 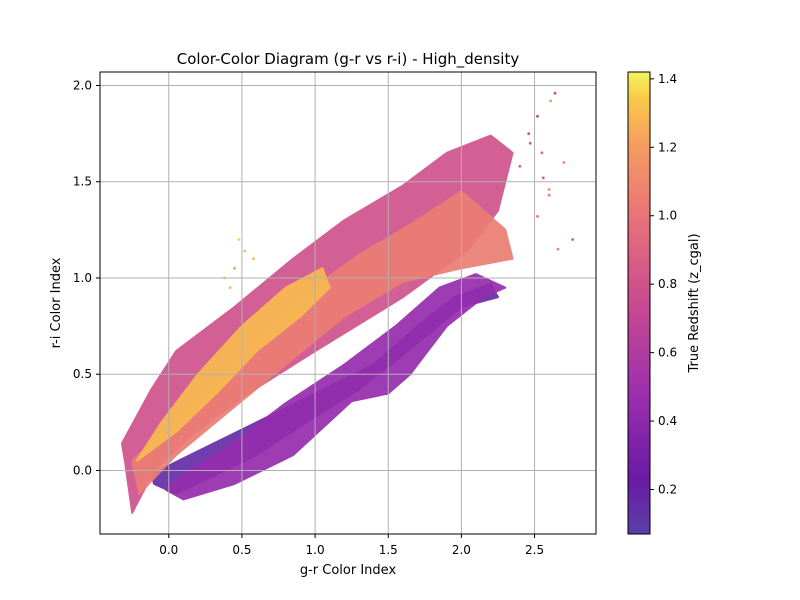 What do you see at coordinates (667, 490) in the screenshot?
I see `colorbar-tick-label: 0.2` at bounding box center [667, 490].